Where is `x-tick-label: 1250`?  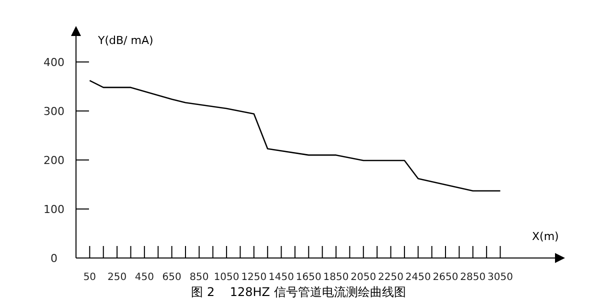
x-tick-label: 1250 is located at coordinates (254, 277).